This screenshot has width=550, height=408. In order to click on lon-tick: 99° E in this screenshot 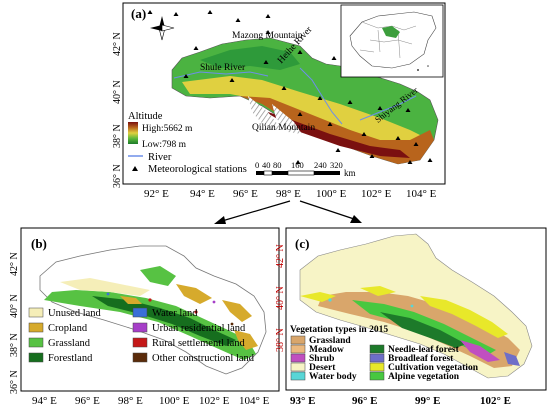, I will do `click(428, 401)`.